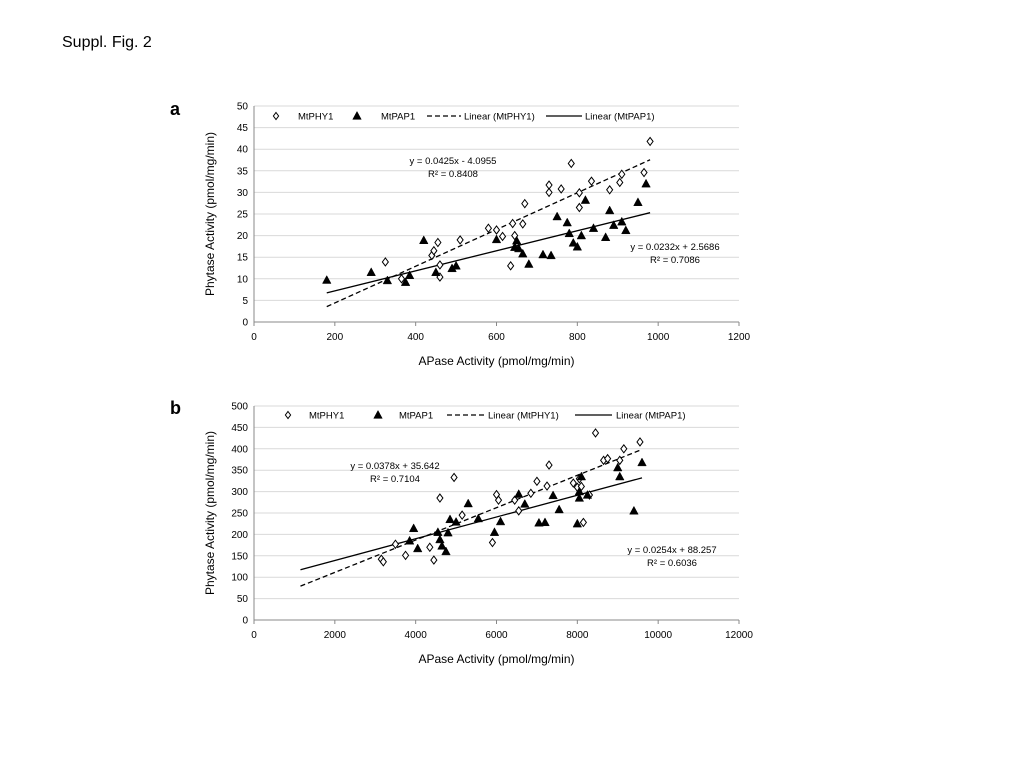 The width and height of the screenshot is (1024, 768). Describe the element at coordinates (243, 236) in the screenshot. I see `y-tick-label: 20` at that location.